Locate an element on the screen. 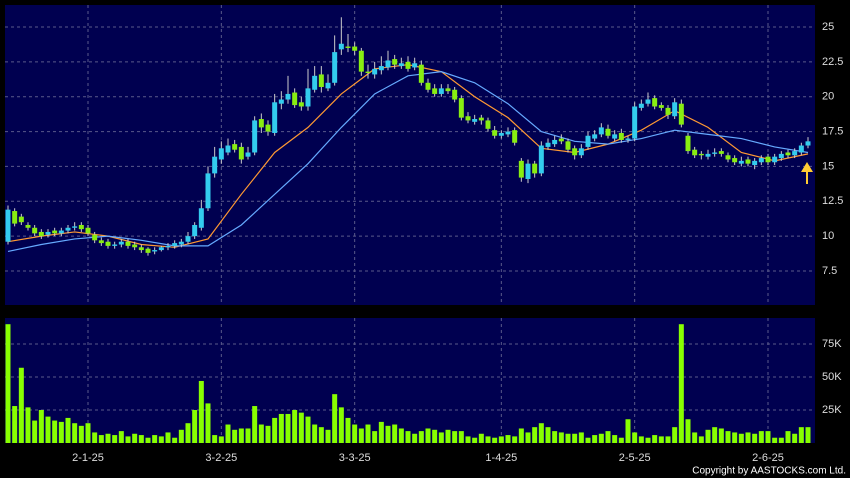 The height and width of the screenshot is (478, 850). y-tick-label: 15 is located at coordinates (828, 166).